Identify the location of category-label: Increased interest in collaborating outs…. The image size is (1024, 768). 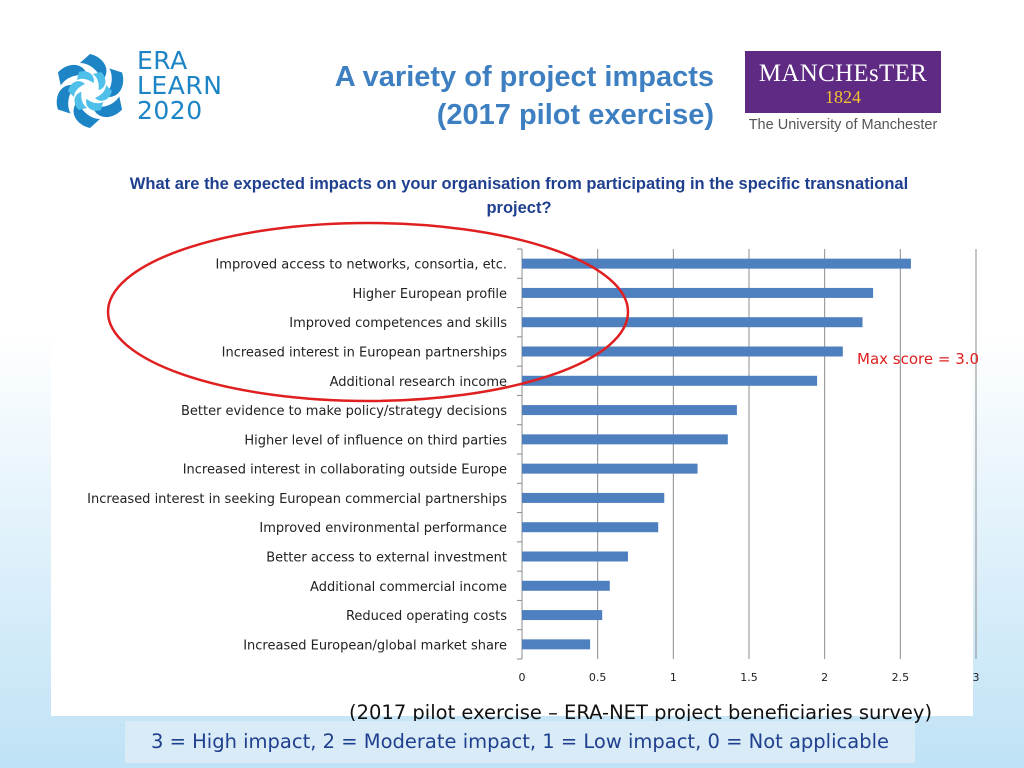
(345, 470).